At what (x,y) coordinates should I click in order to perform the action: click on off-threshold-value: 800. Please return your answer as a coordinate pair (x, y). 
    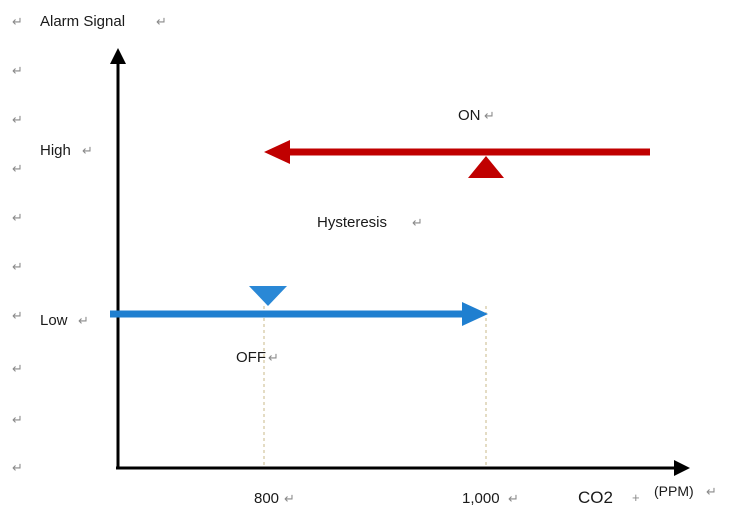
    Looking at the image, I should click on (266, 498).